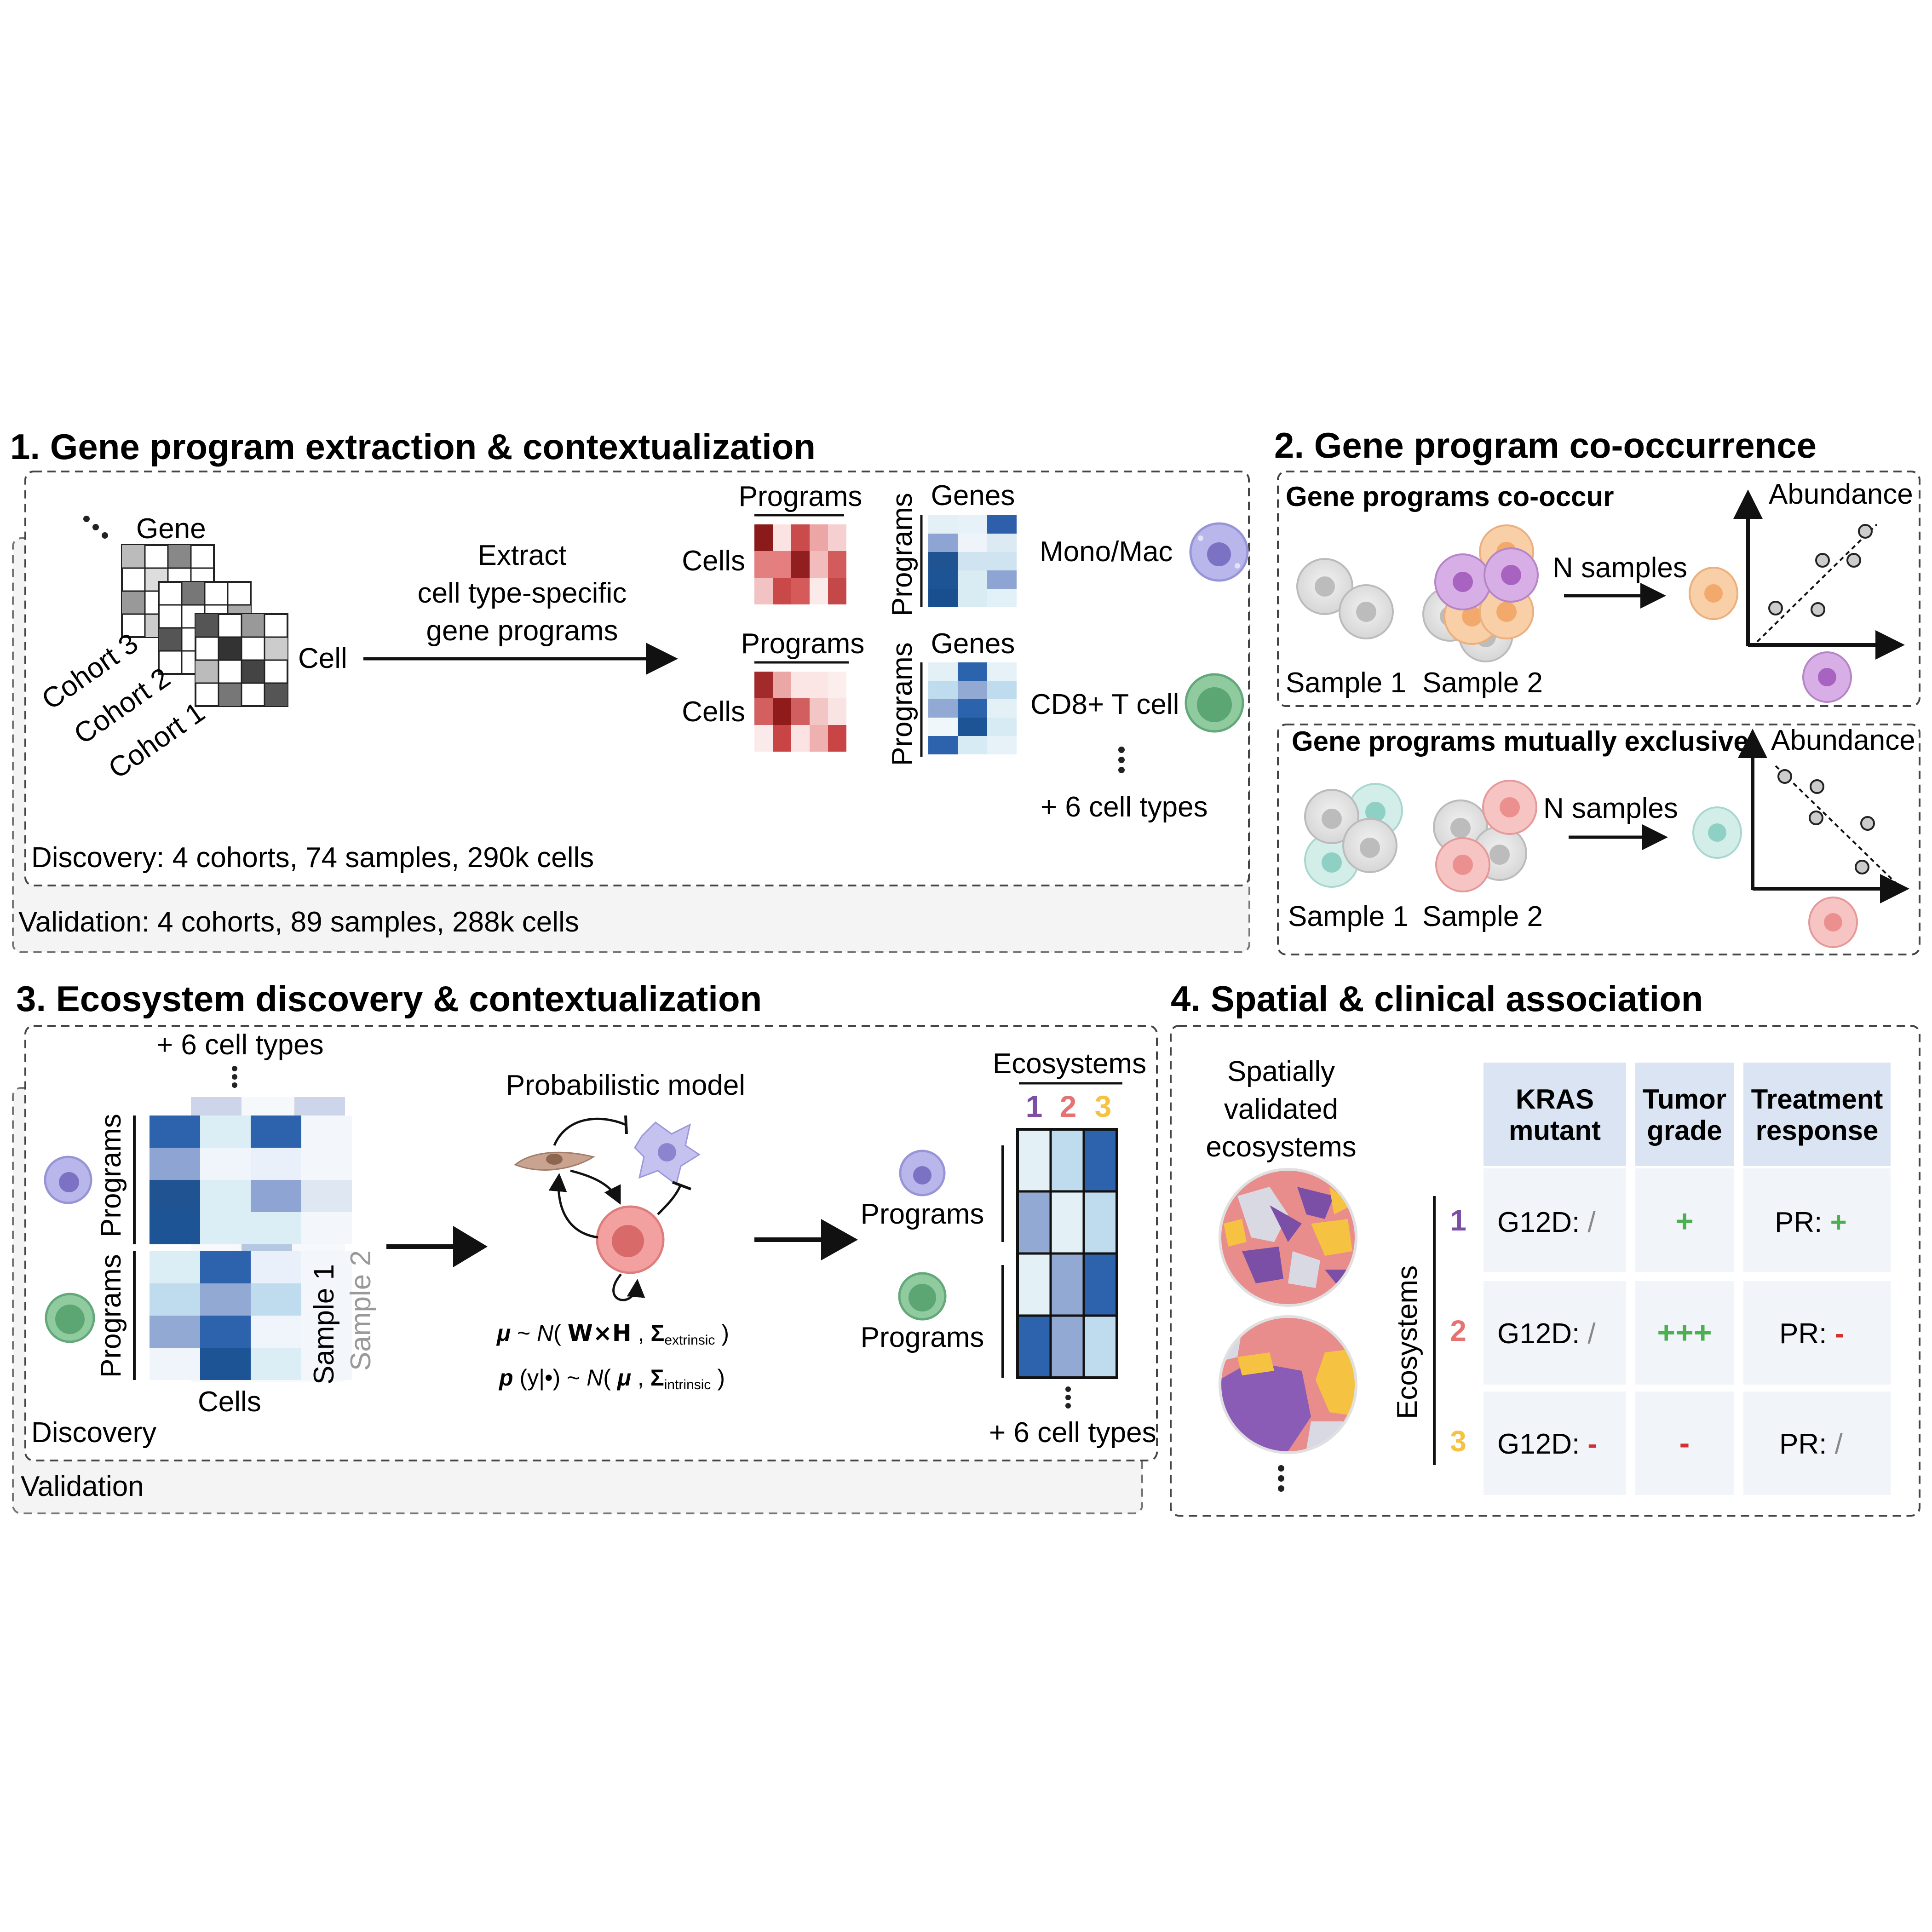  What do you see at coordinates (1619, 568) in the screenshot?
I see `n-samples-top: N samples` at bounding box center [1619, 568].